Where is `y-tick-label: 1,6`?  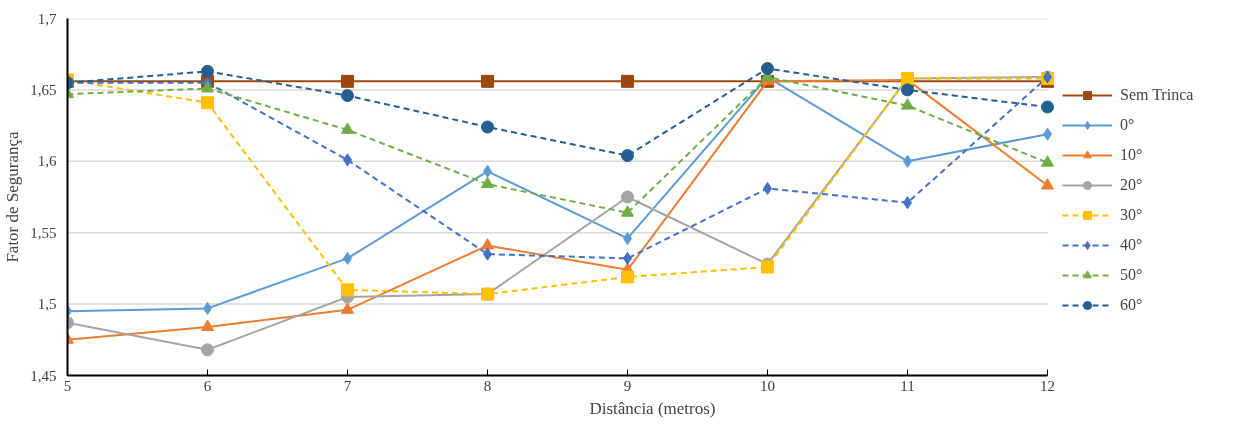 y-tick-label: 1,6 is located at coordinates (47, 161).